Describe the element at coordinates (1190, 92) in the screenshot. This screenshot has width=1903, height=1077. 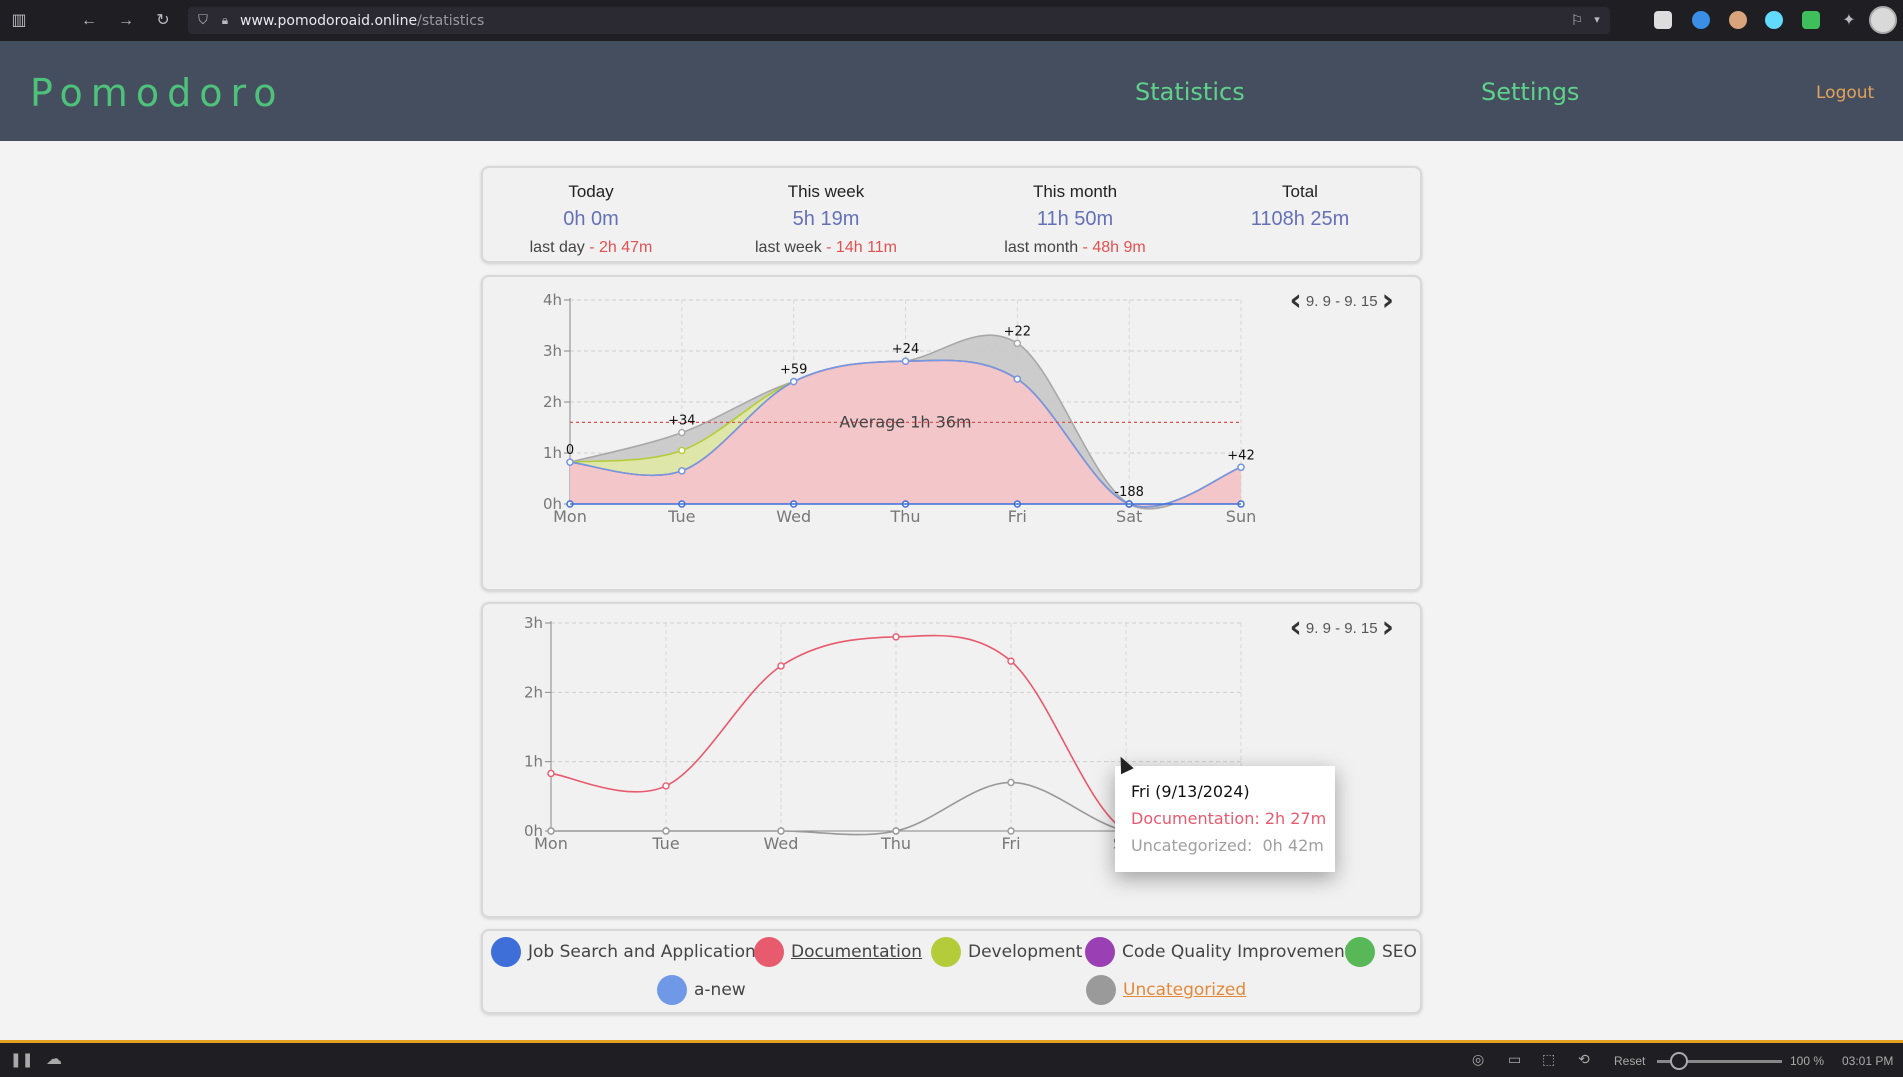
I see `nav-statistics: Statistics` at that location.